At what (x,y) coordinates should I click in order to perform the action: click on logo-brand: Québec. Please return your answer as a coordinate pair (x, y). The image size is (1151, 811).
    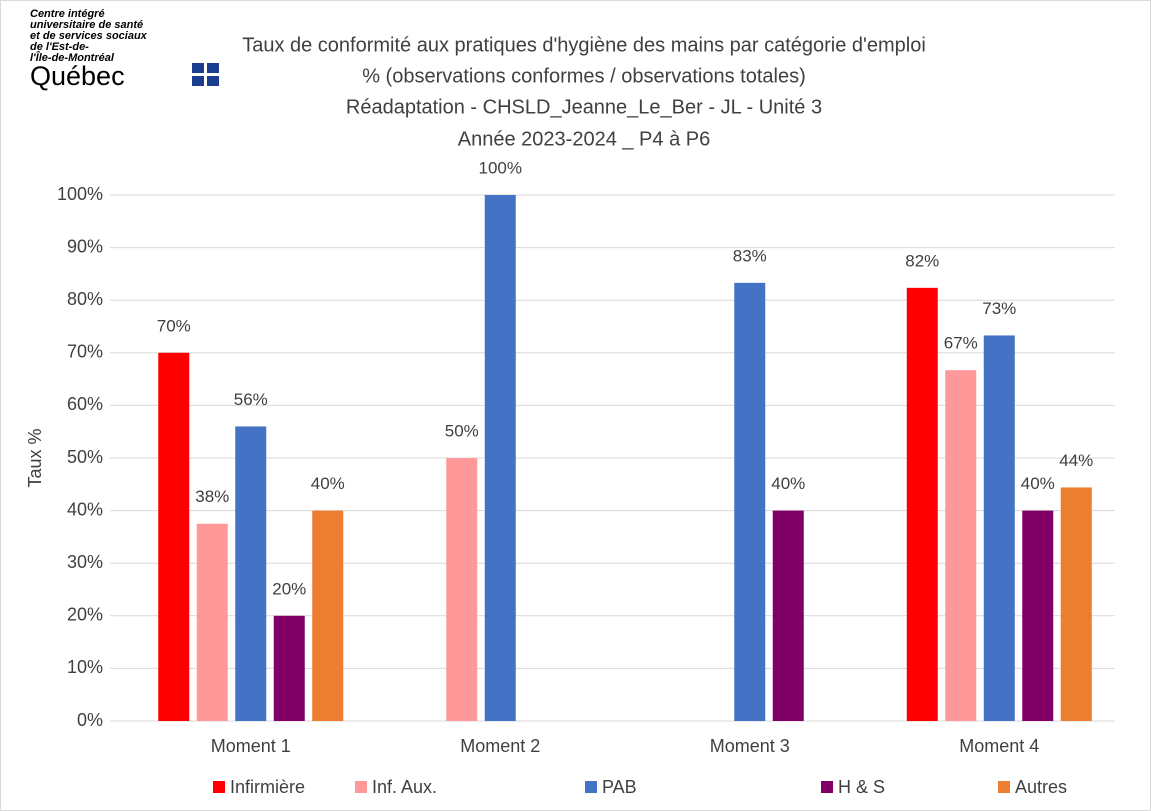
    Looking at the image, I should click on (77, 76).